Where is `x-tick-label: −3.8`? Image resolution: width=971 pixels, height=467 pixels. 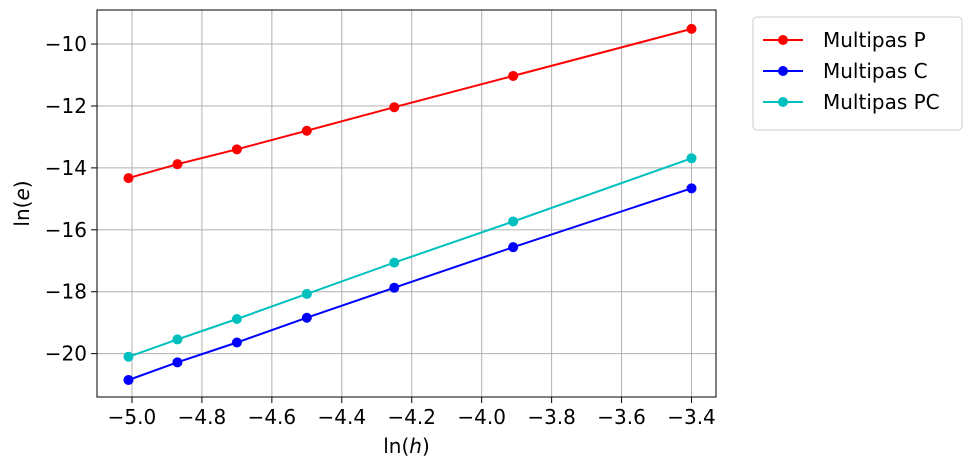
x-tick-label: −3.8 is located at coordinates (551, 417).